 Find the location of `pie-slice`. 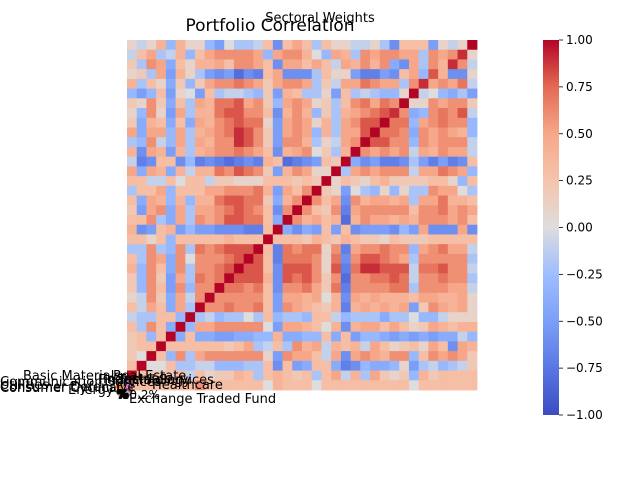

pie-slice is located at coordinates (119, 391).